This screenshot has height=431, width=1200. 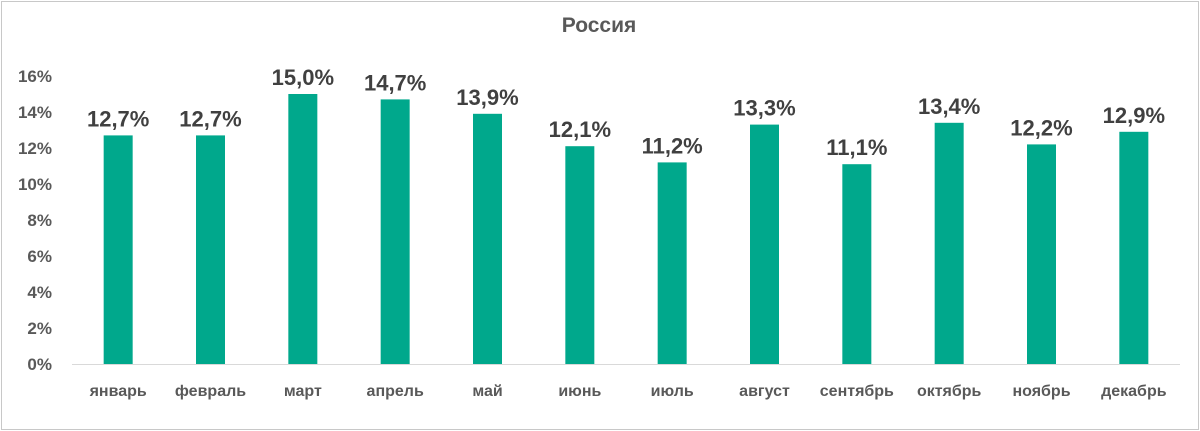 I want to click on y-tick-label: 6%, so click(x=39, y=256).